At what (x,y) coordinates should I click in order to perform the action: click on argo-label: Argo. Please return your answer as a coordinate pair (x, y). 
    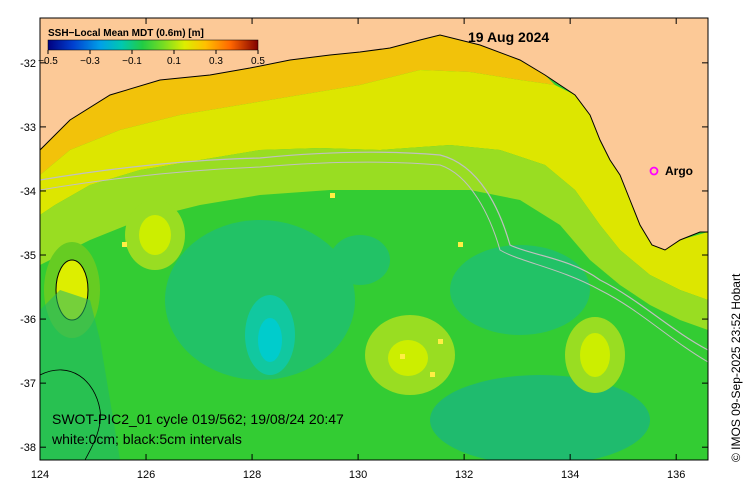
    Looking at the image, I should click on (679, 171).